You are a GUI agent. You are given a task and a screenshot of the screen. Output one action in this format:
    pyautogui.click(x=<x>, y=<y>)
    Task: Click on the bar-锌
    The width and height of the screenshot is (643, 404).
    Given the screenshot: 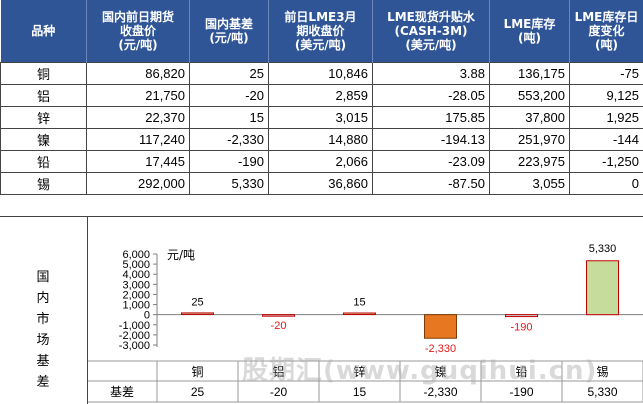 What is the action you would take?
    pyautogui.click(x=360, y=314)
    